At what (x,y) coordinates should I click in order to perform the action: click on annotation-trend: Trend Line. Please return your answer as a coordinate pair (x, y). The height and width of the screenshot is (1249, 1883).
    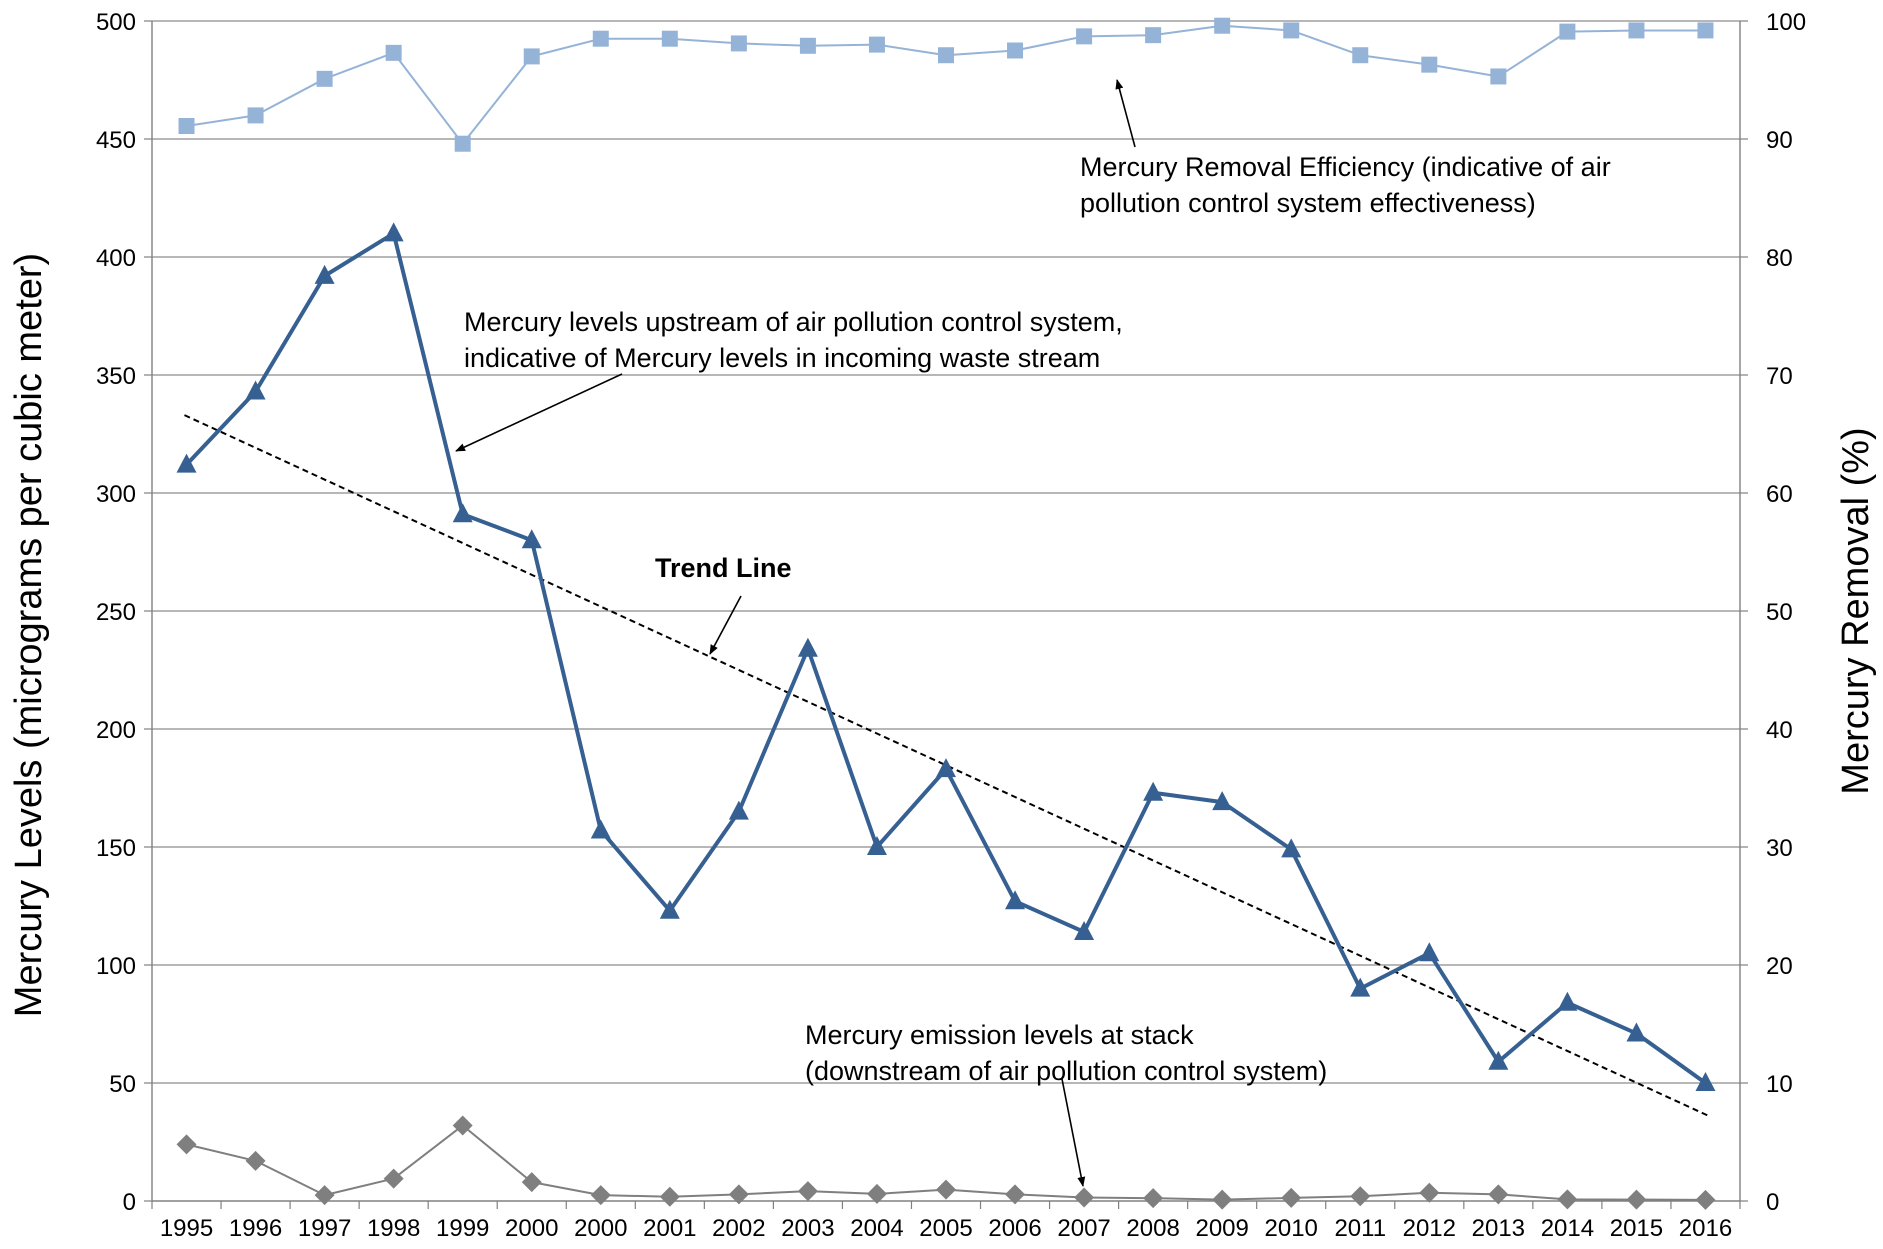
    Looking at the image, I should click on (723, 568).